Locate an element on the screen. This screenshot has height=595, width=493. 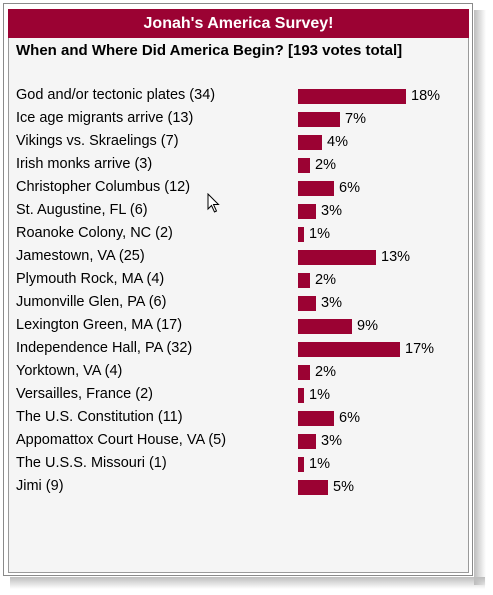
result-row: Vikings vs. Skraelings (7) 4% is located at coordinates (238, 142).